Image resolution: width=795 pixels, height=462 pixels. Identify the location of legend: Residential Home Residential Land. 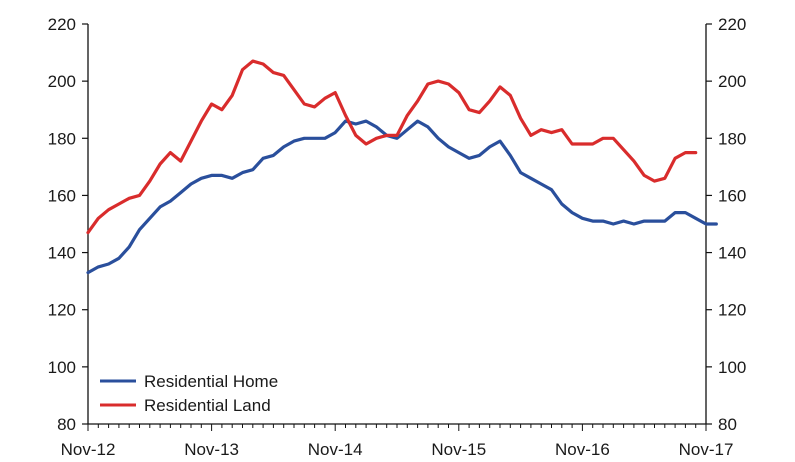
(189, 393).